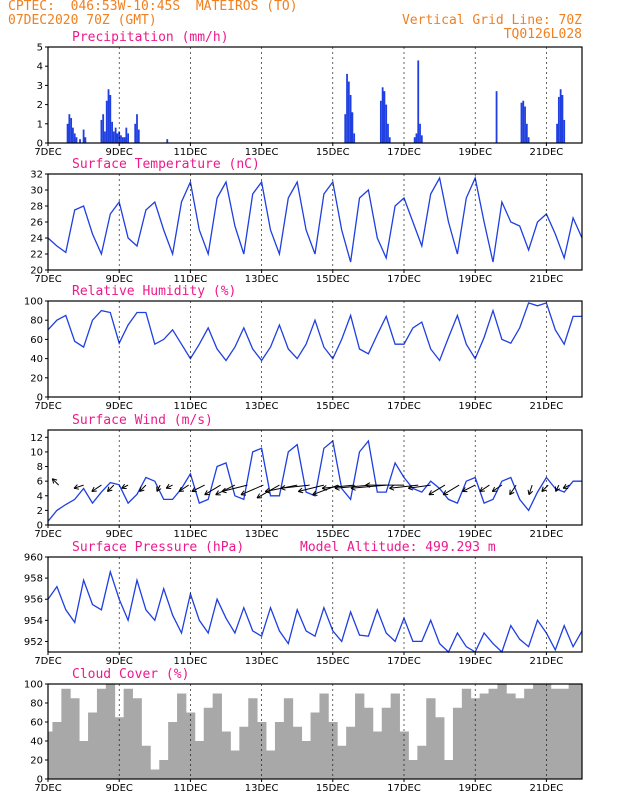  I want to click on panel-title: Surface Temperature (nC), so click(166, 164).